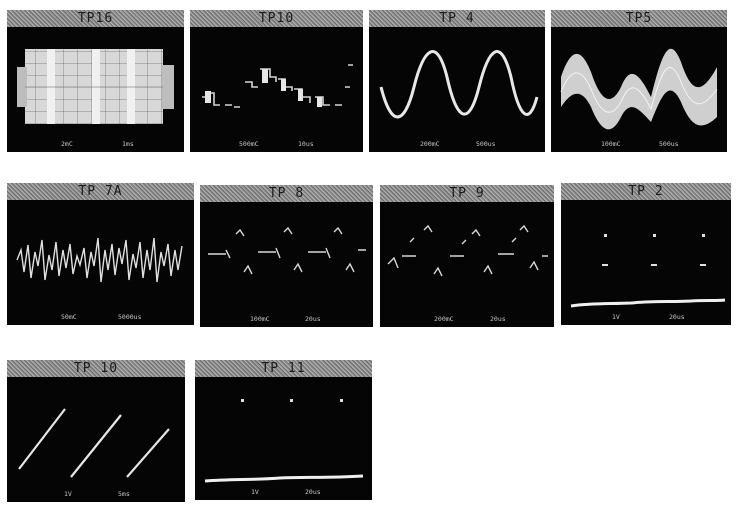 This screenshot has height=505, width=740. What do you see at coordinates (286, 193) in the screenshot?
I see `test-point-label: TP 8` at bounding box center [286, 193].